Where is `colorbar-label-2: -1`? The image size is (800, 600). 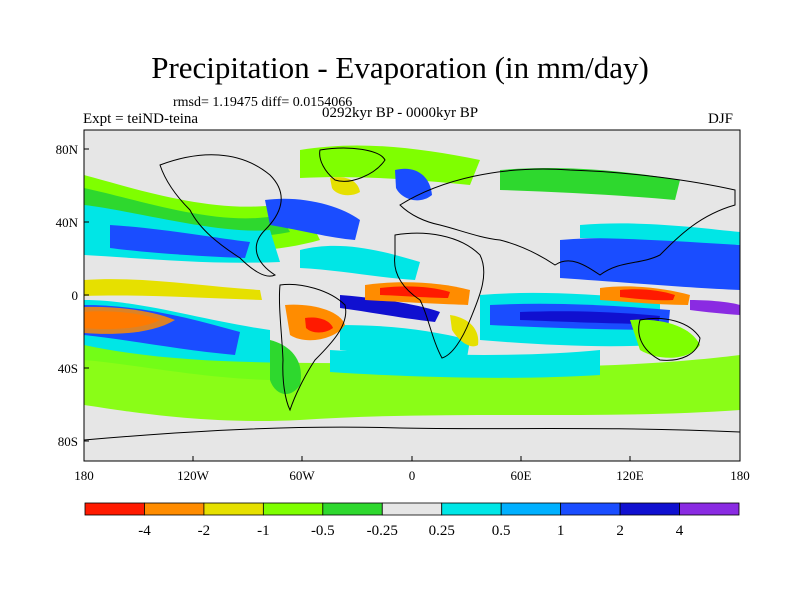 colorbar-label-2: -1 is located at coordinates (263, 531).